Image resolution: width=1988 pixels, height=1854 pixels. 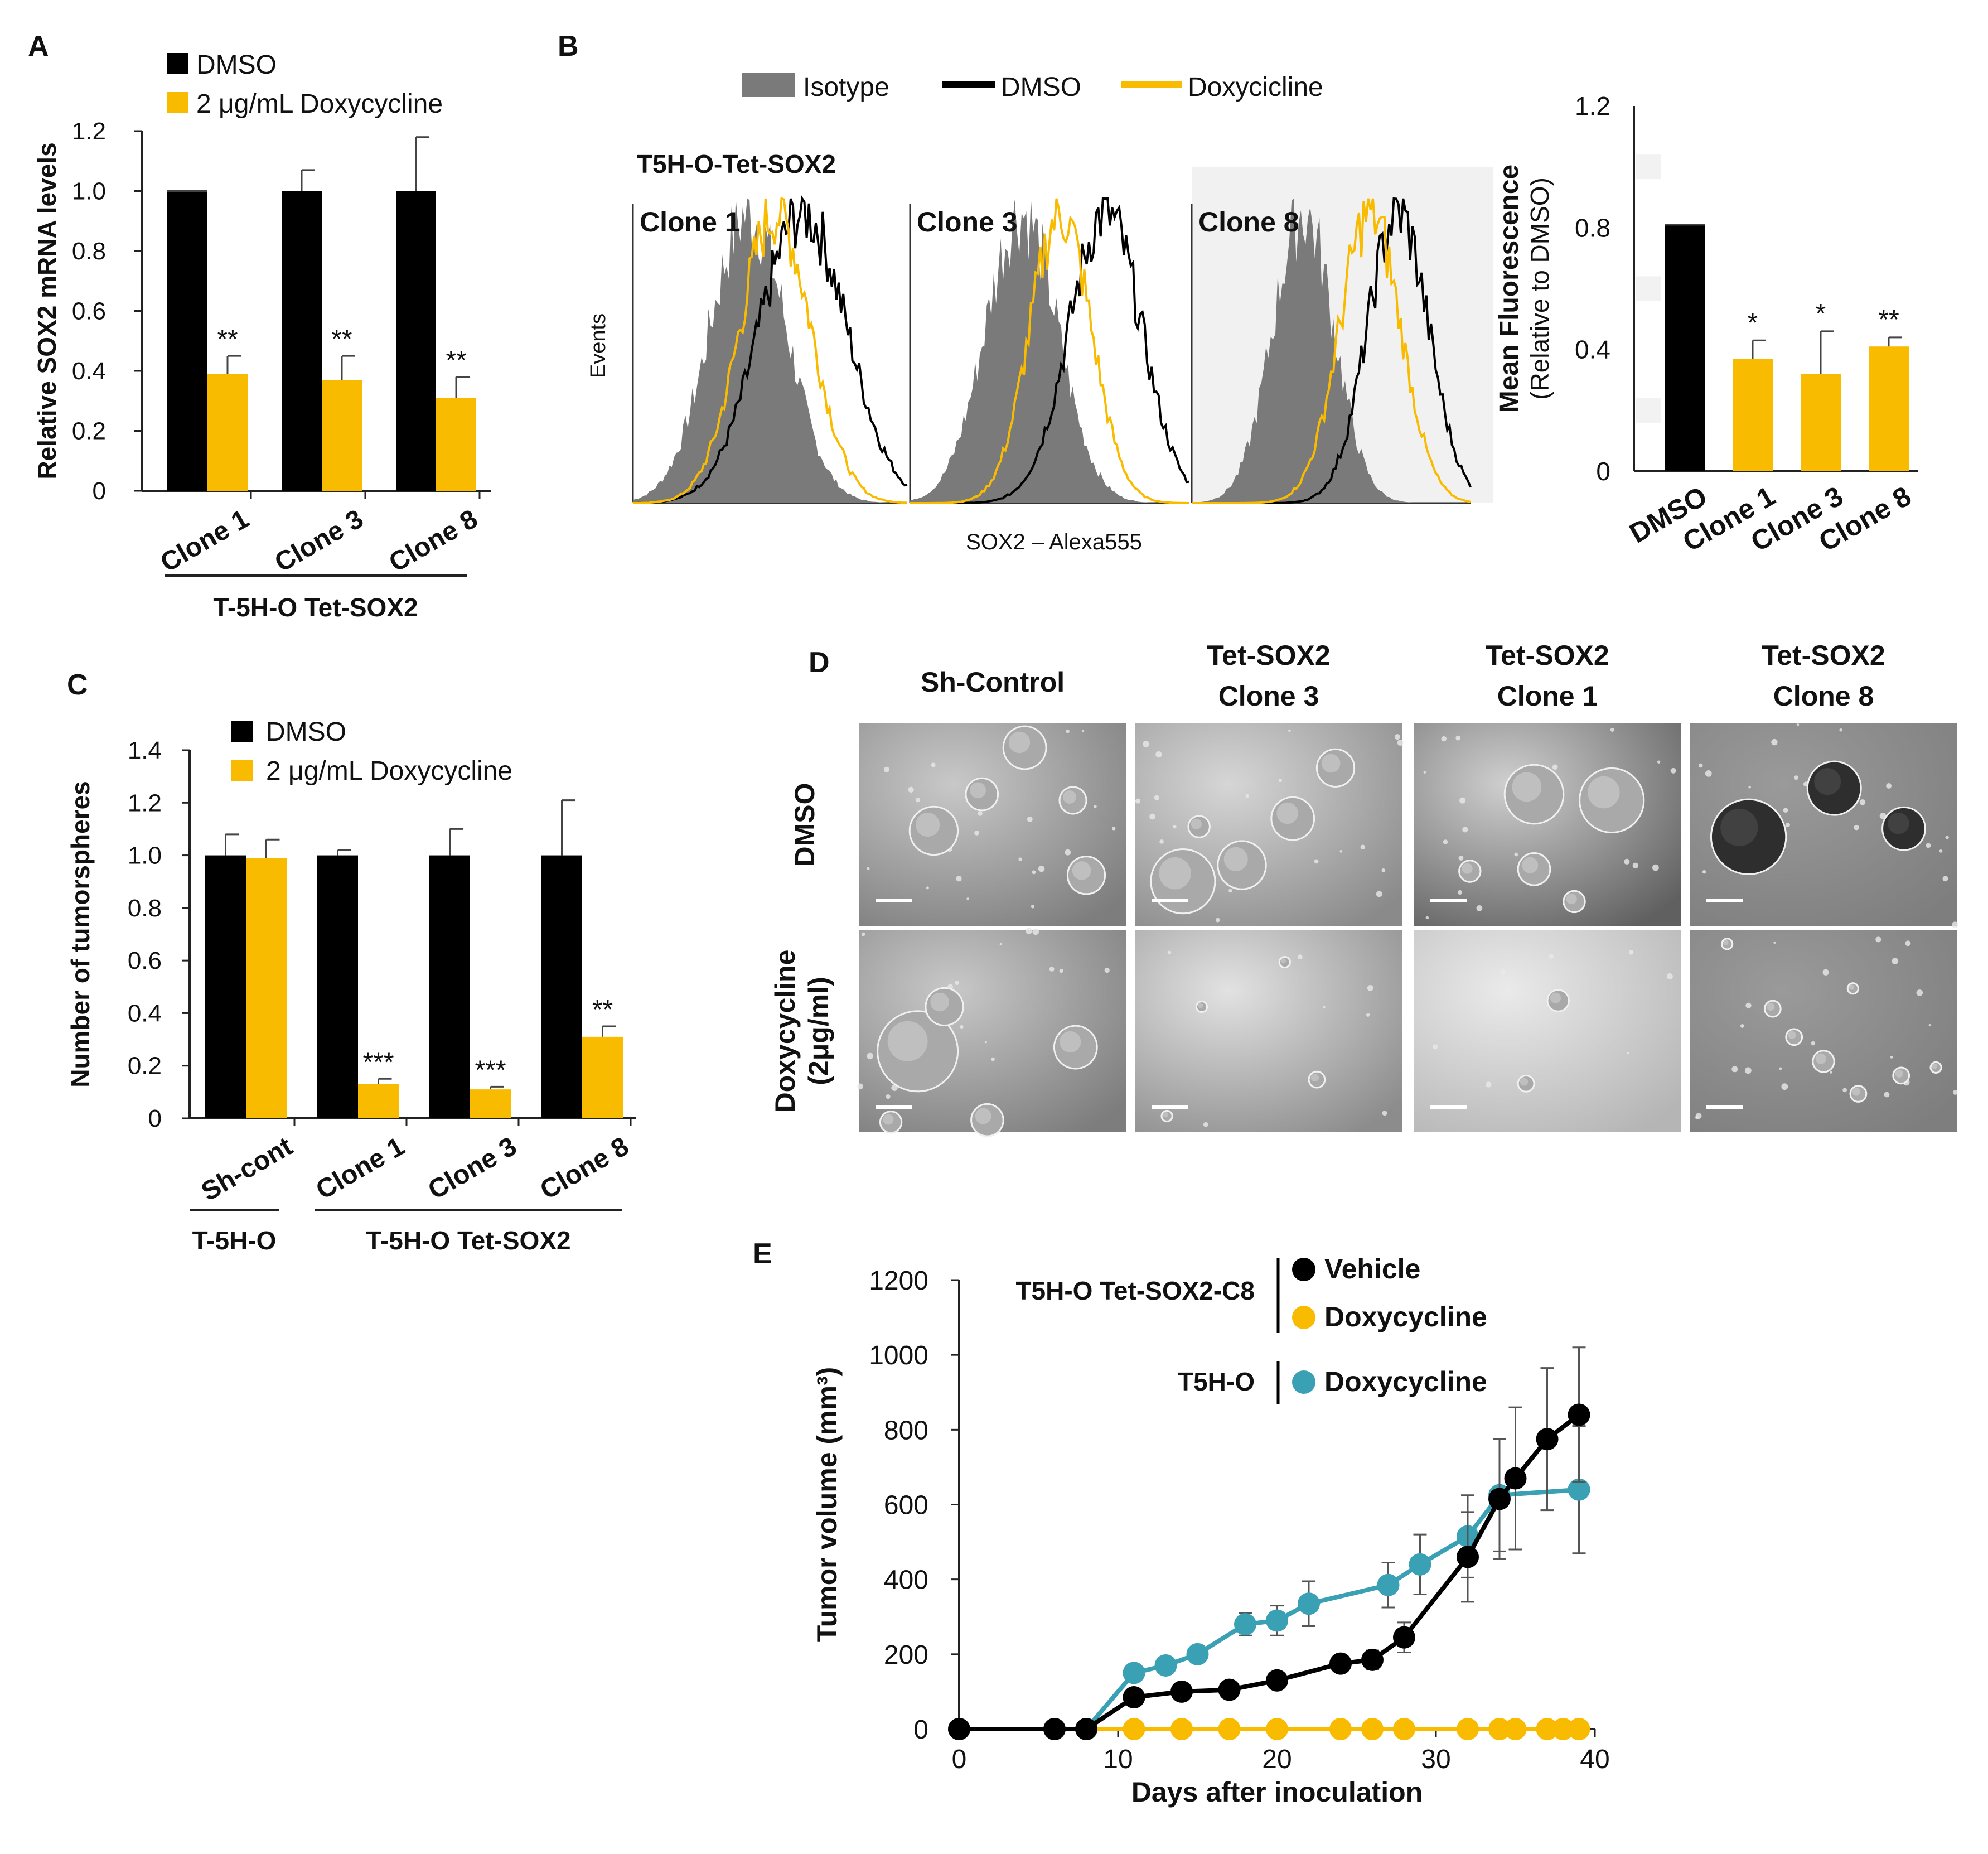 What do you see at coordinates (968, 85) in the screenshot?
I see `legend-swatch-dmso` at bounding box center [968, 85].